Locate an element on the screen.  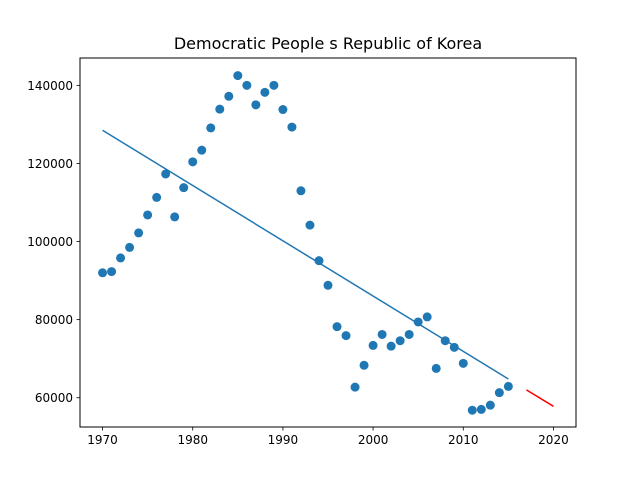
y-tick-label: 60000 is located at coordinates (54, 398).